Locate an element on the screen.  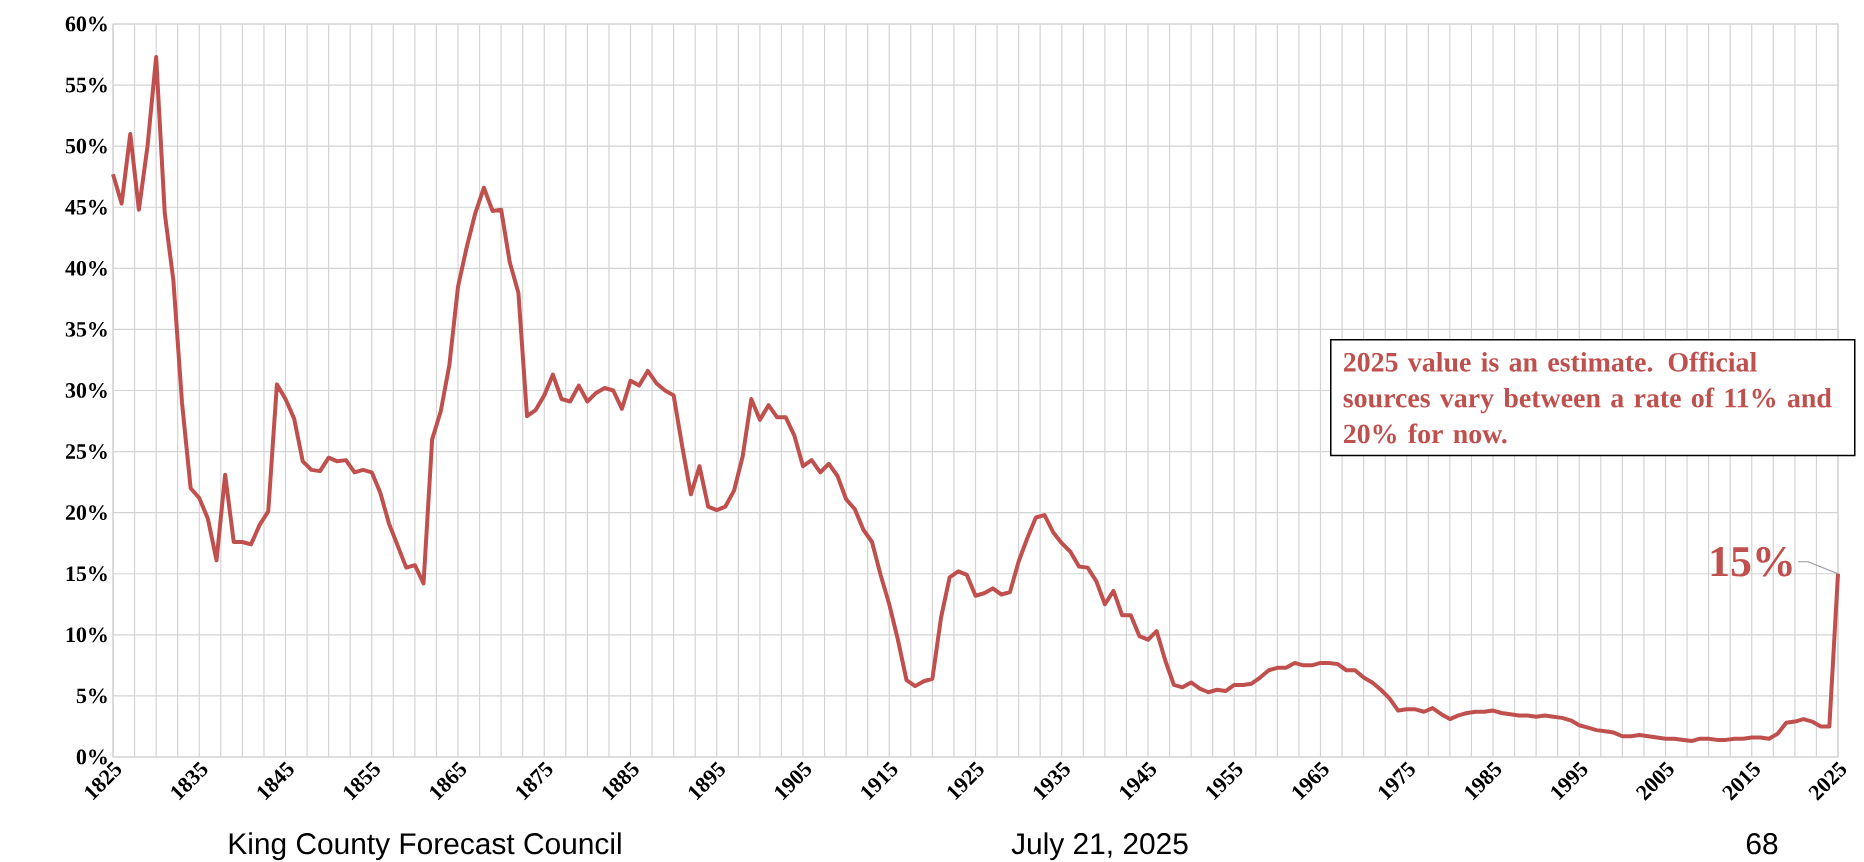
y-tick-label: 45% is located at coordinates (86, 207).